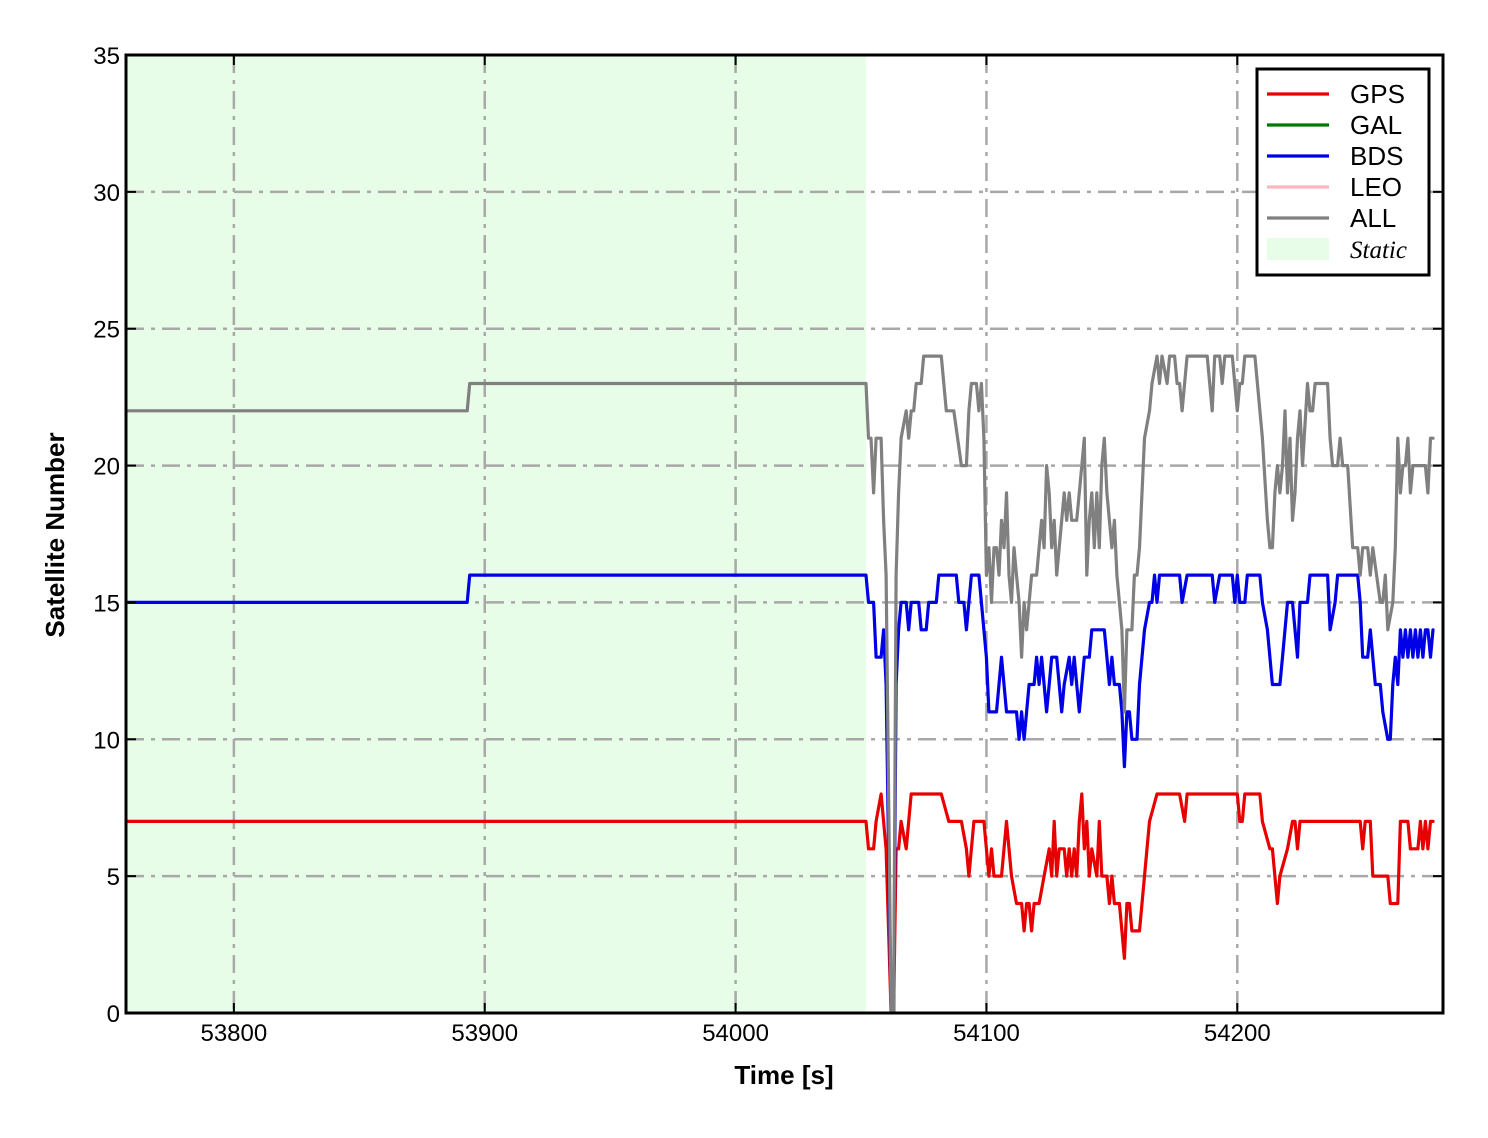  What do you see at coordinates (1298, 249) in the screenshot?
I see `legend-swatch-static` at bounding box center [1298, 249].